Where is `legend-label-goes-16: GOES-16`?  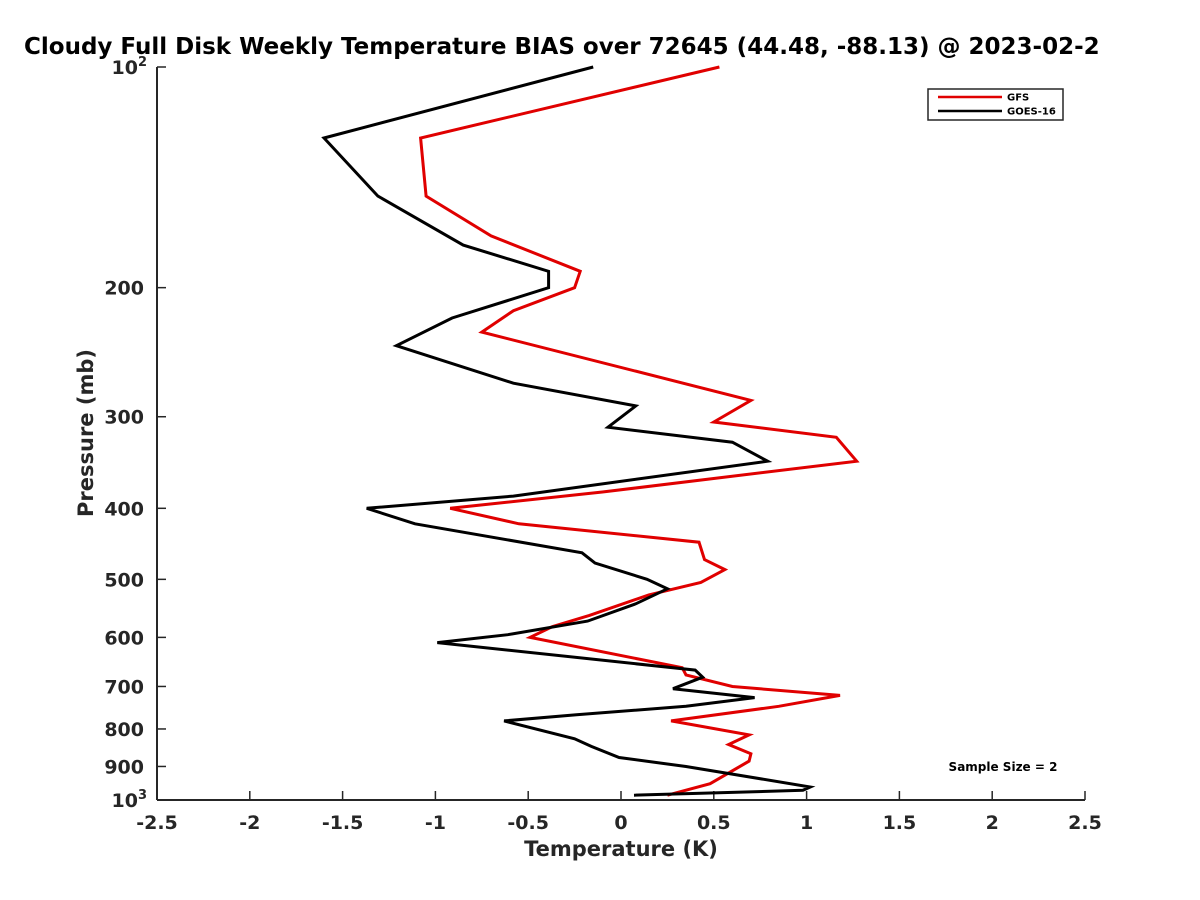
legend-label-goes-16: GOES-16 is located at coordinates (1031, 112).